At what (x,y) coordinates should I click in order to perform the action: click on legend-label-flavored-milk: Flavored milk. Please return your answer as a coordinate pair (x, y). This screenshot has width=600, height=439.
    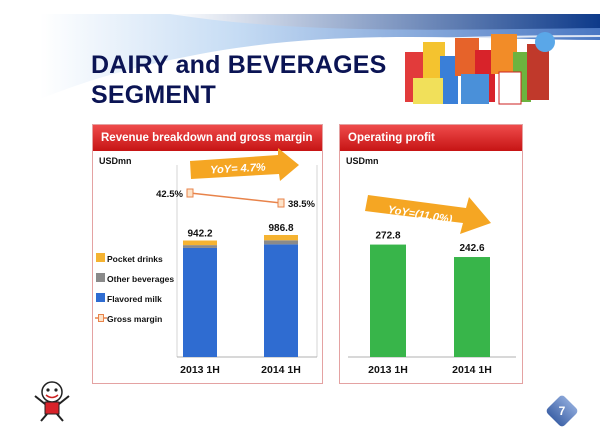
    Looking at the image, I should click on (134, 299).